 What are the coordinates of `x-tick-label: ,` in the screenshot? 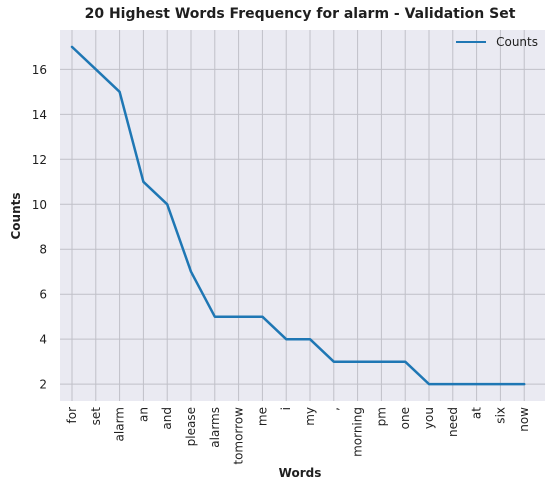 It's located at (334, 409).